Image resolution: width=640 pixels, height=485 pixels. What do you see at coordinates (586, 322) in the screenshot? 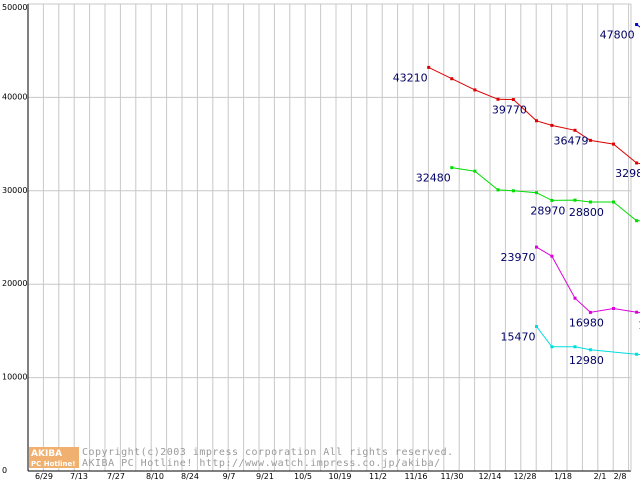
I see `data-label-magenta: 16980` at bounding box center [586, 322].